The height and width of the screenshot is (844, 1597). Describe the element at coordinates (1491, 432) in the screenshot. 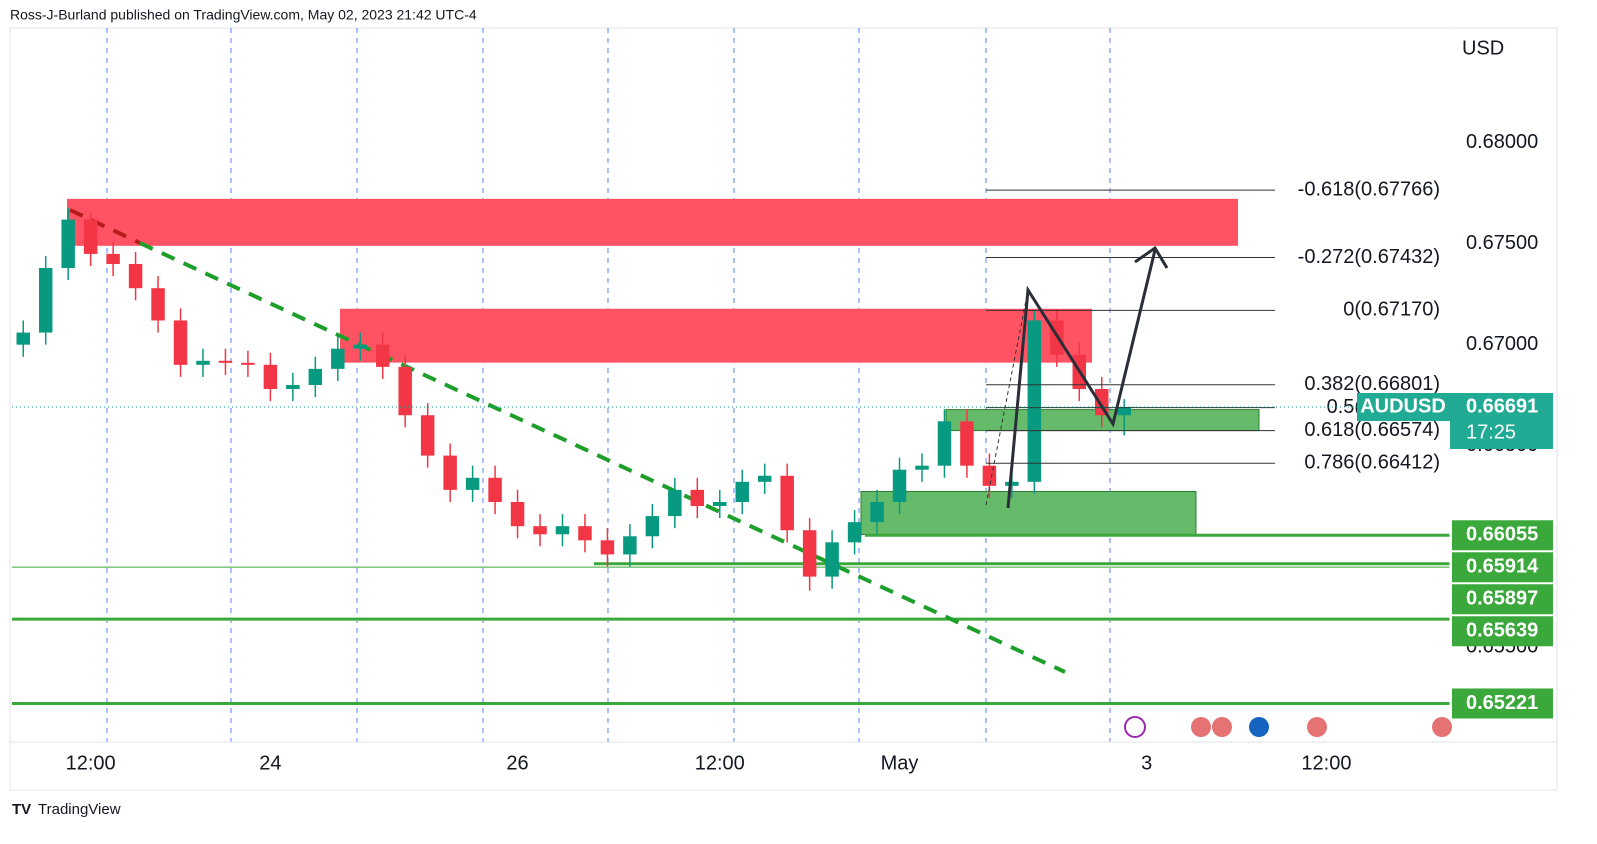

I see `countdown-label: 17:25` at that location.